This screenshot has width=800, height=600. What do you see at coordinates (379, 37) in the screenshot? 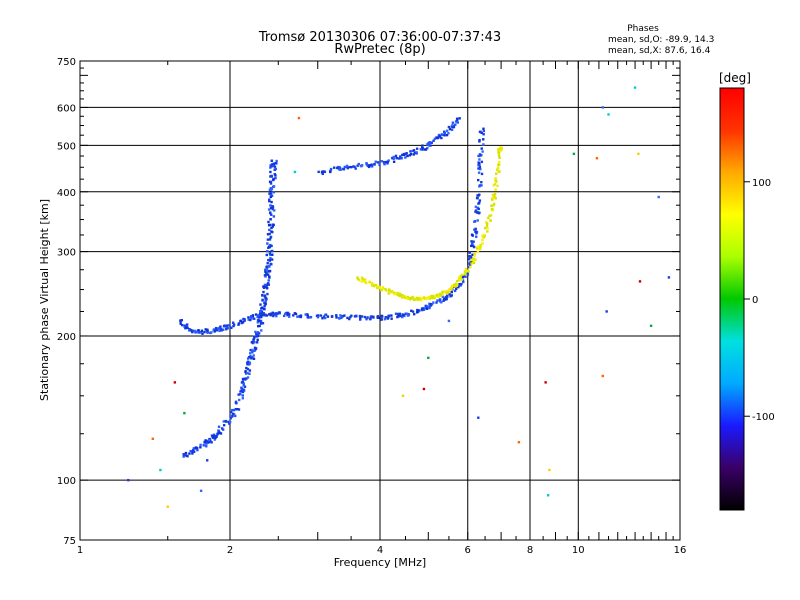
I see `chart-title: Tromsø 20130306 07:36:00-07:37:43` at bounding box center [379, 37].